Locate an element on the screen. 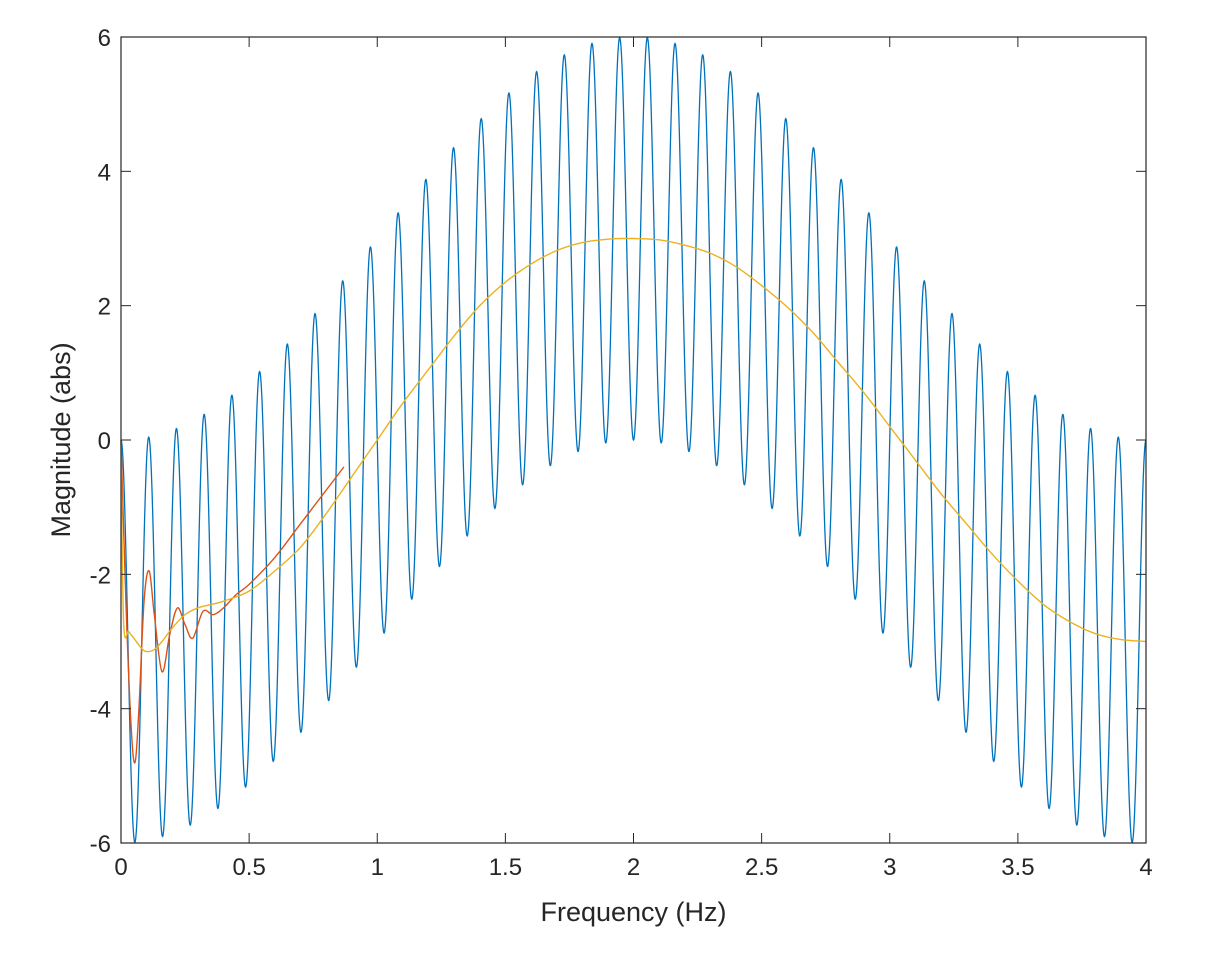  x-tick-label: 1.5 is located at coordinates (505, 867).